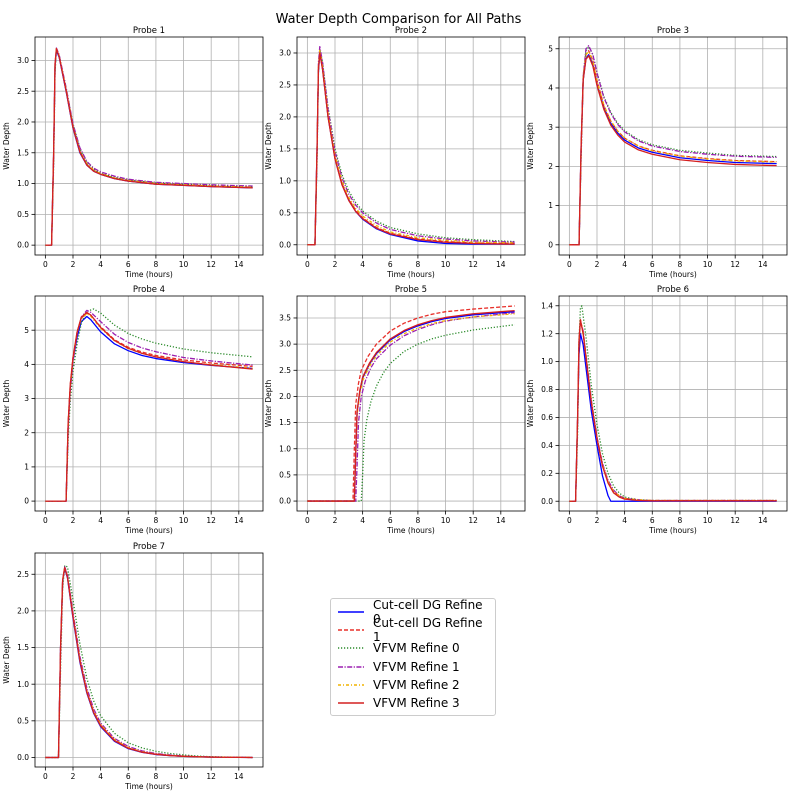  I want to click on legend-label: Cut-cell DG Refine 1, so click(428, 630).